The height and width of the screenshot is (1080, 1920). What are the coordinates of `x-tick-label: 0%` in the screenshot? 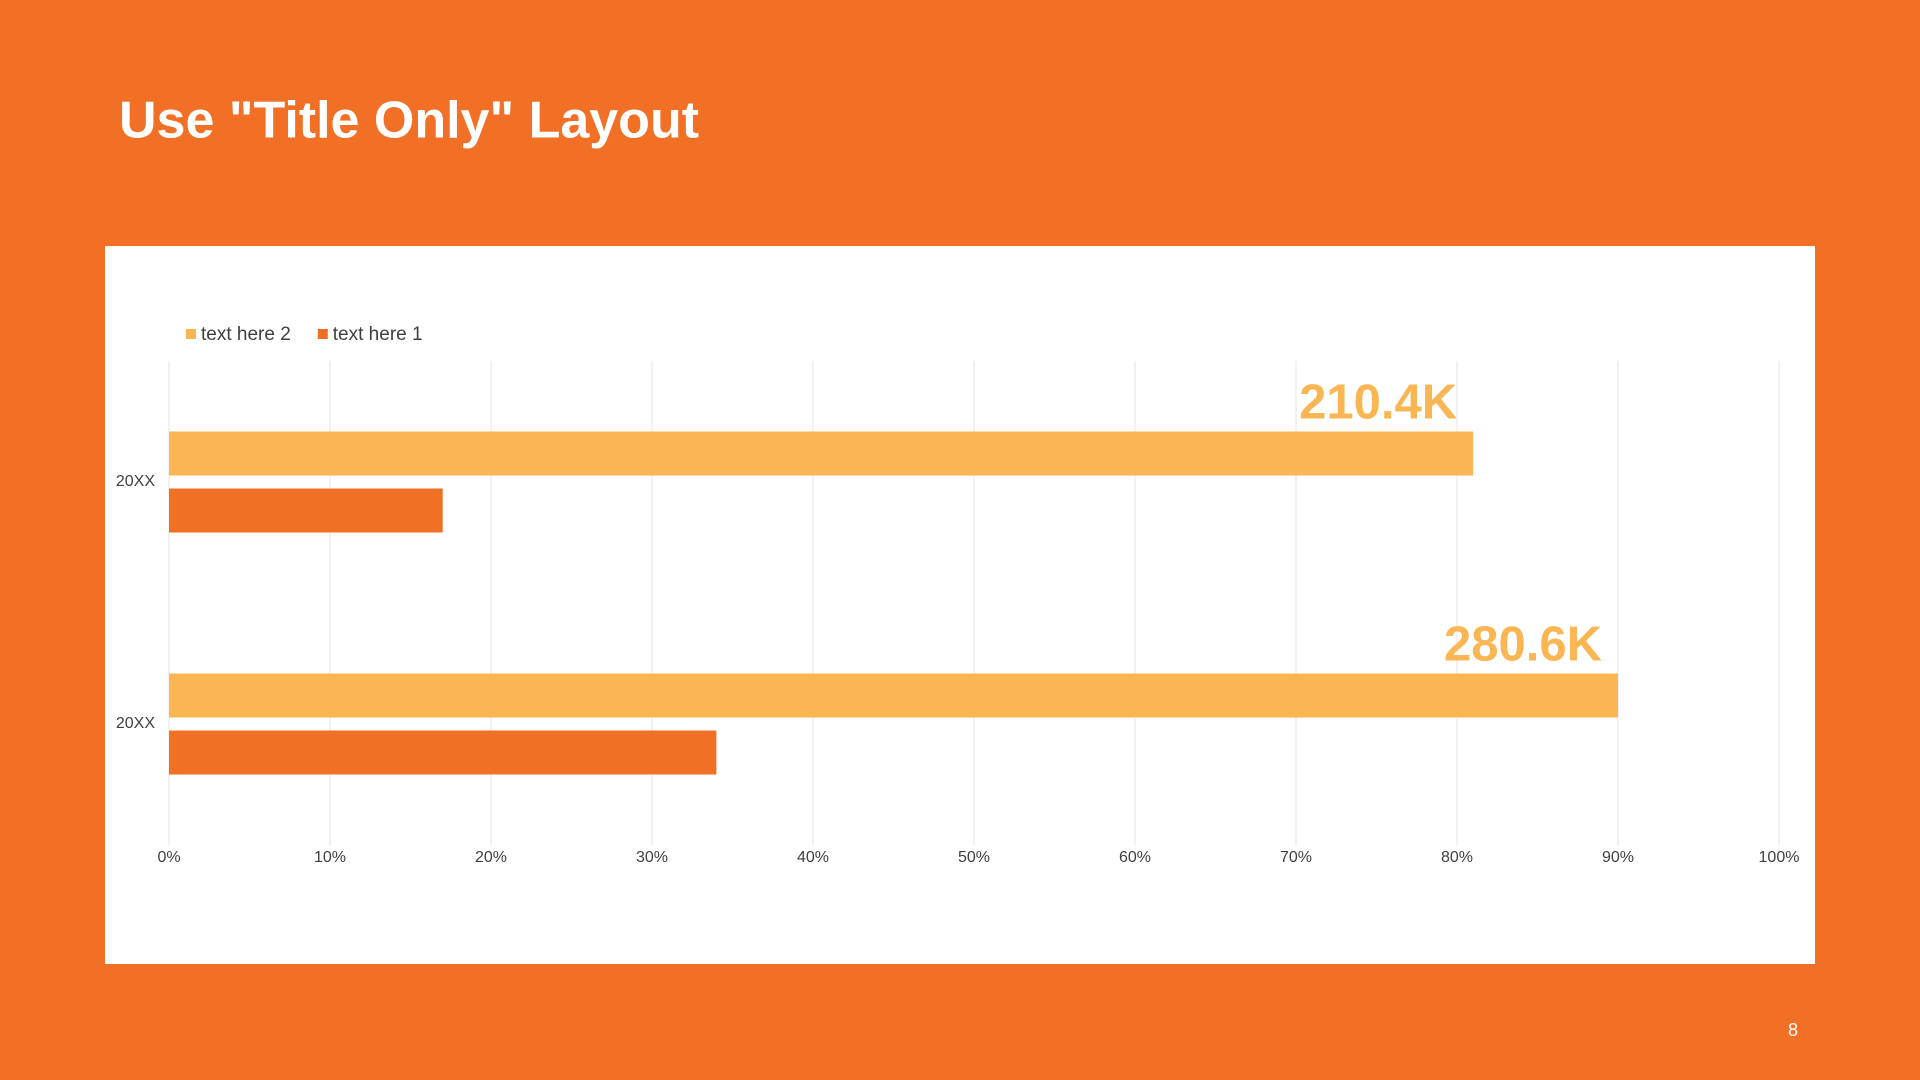 It's located at (168, 857).